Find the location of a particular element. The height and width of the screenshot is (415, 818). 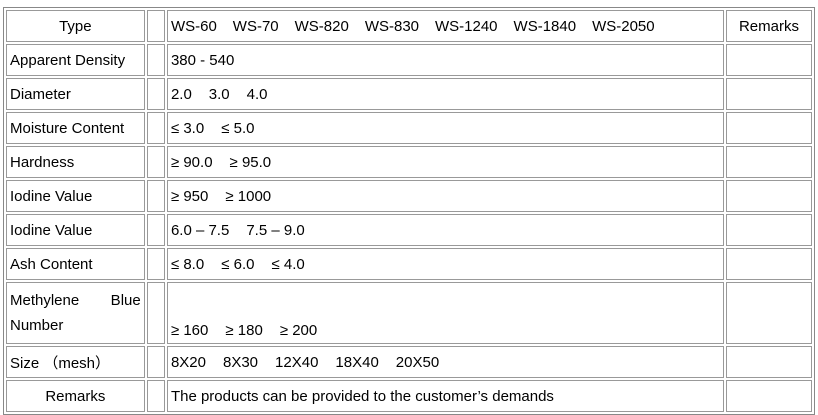

value: ≤ 8.0 is located at coordinates (187, 264).